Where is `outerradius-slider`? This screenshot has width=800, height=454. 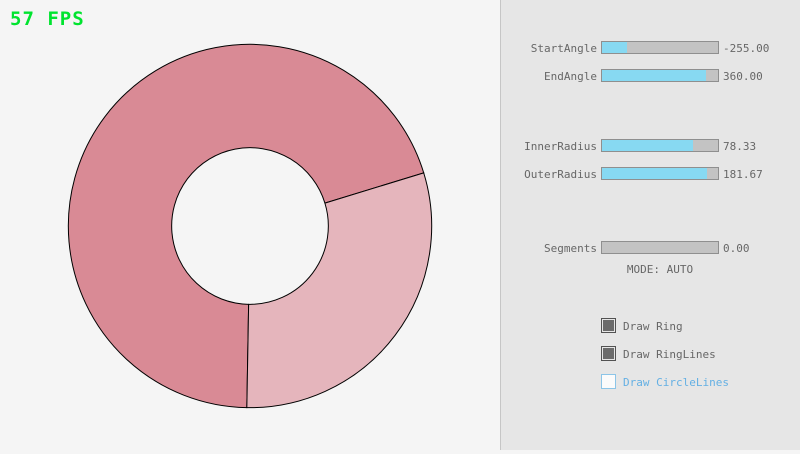 outerradius-slider is located at coordinates (660, 173).